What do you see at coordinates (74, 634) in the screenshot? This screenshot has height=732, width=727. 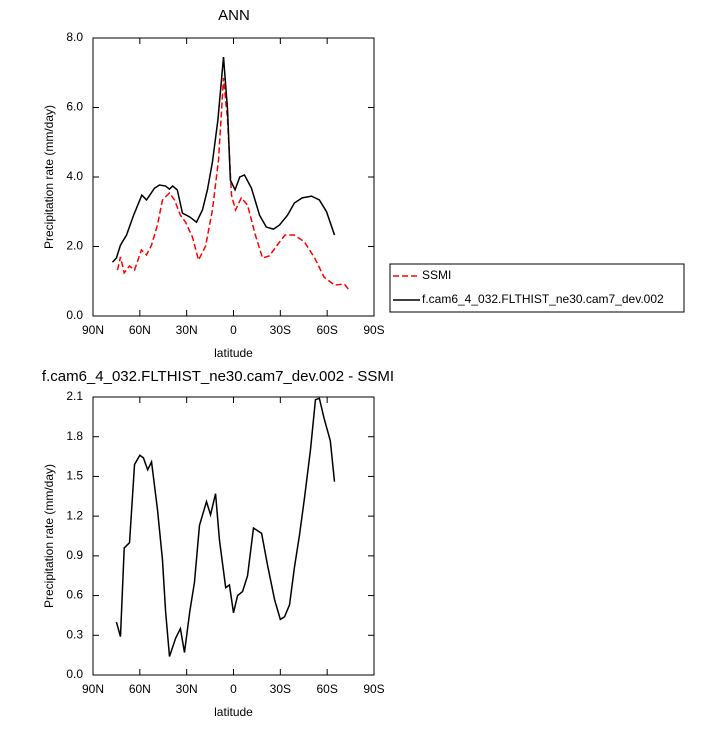 I see `y-tick-label: 0.3` at bounding box center [74, 634].